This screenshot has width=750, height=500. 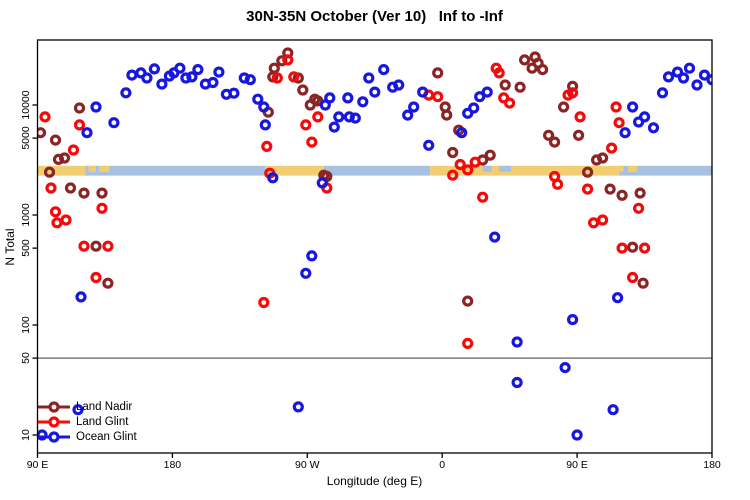 What do you see at coordinates (377, 170) in the screenshot?
I see `map-band-segment-ocean` at bounding box center [377, 170].